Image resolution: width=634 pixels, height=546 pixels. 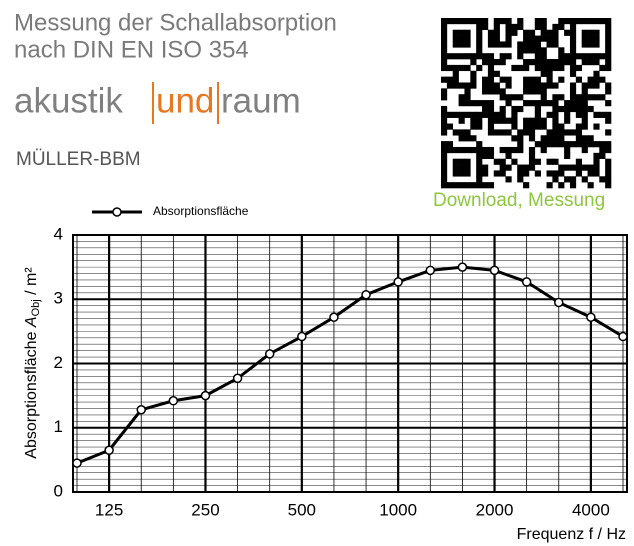 I want to click on download-link: Download, Messung, so click(x=519, y=200).